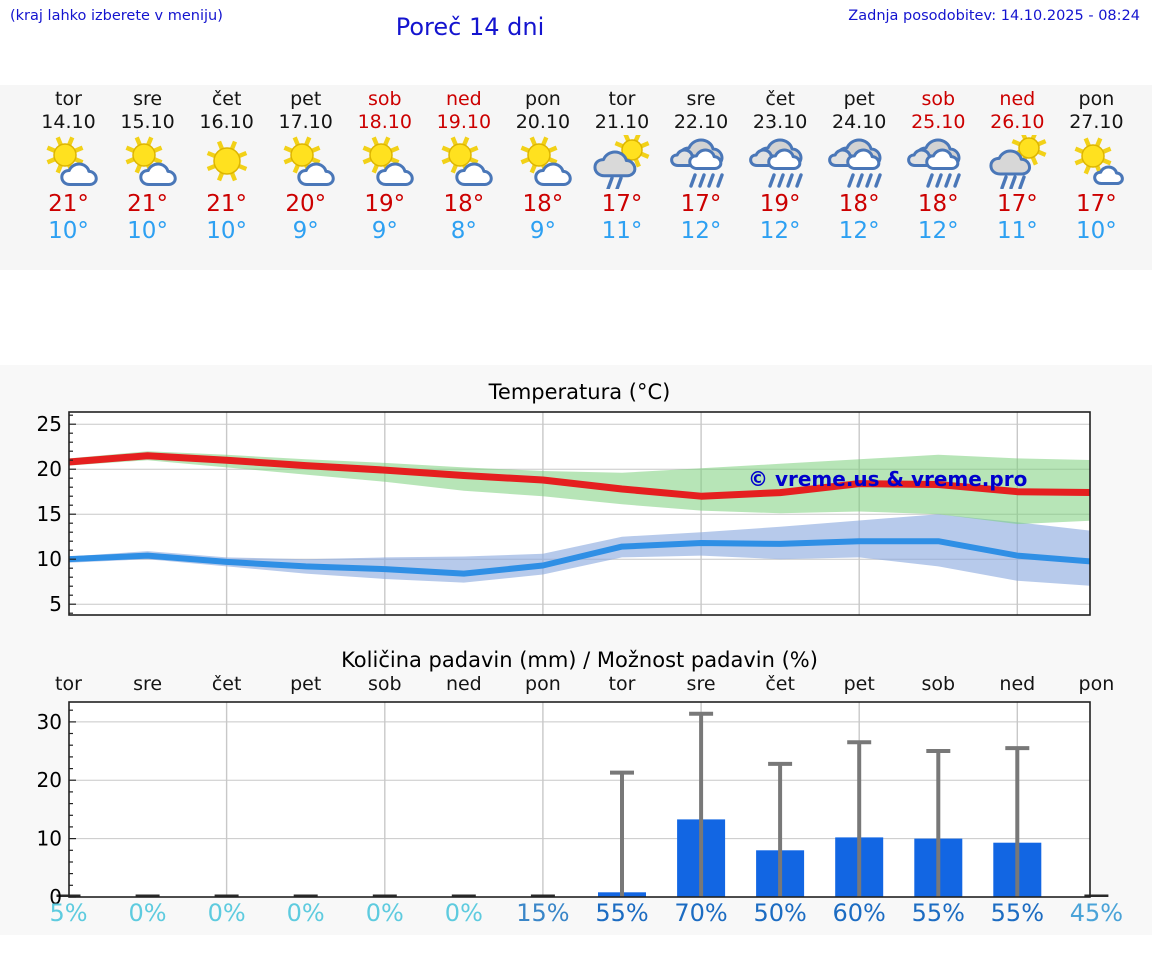  I want to click on forecast-day: pet 24.10 18° 12°, so click(859, 166).